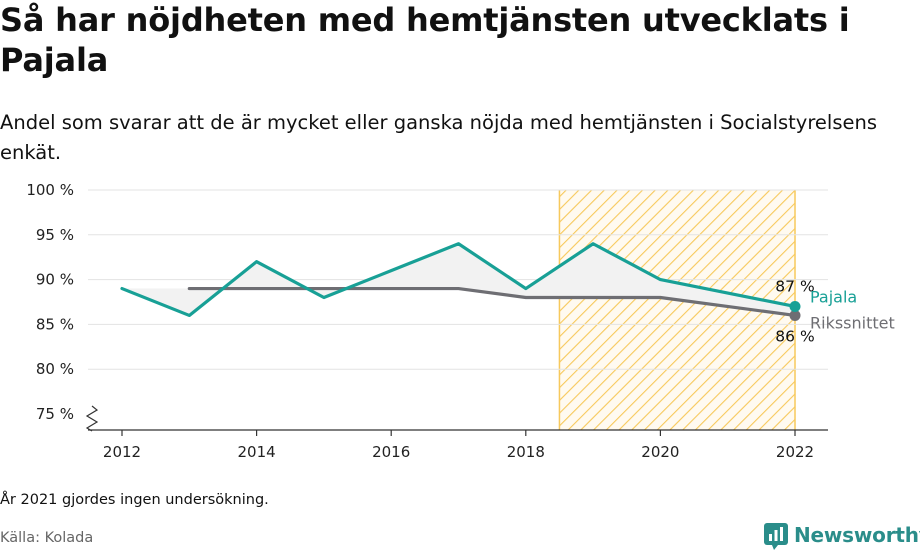  Describe the element at coordinates (55, 414) in the screenshot. I see `y-tick-label: 75 %` at that location.